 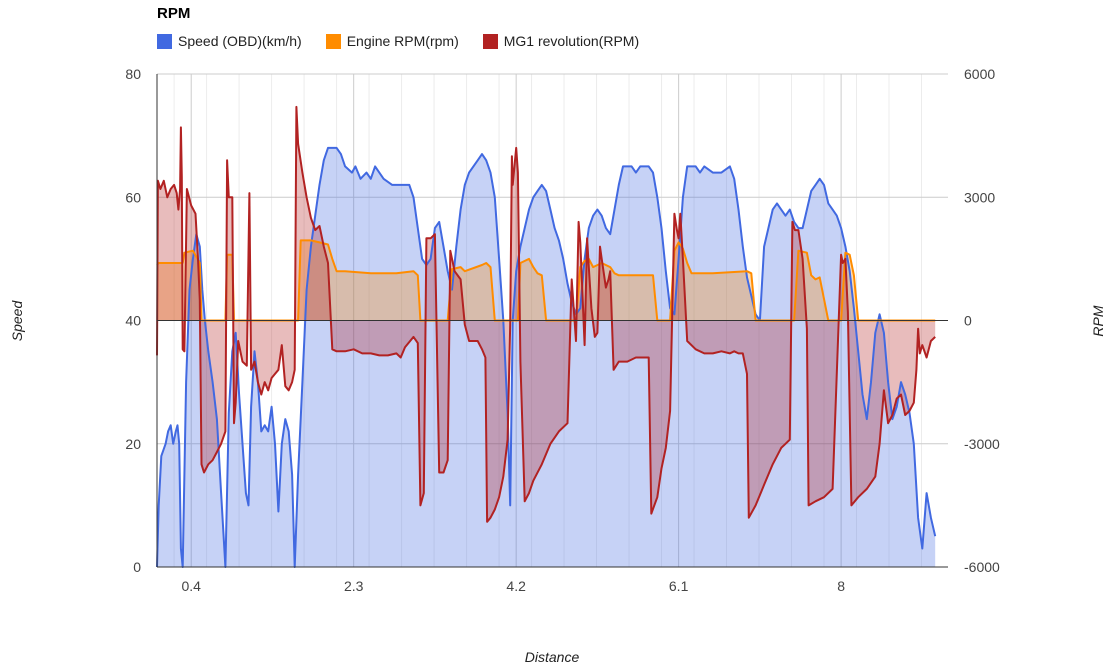 What do you see at coordinates (982, 567) in the screenshot?
I see `y-right-tick-label: -6000` at bounding box center [982, 567].